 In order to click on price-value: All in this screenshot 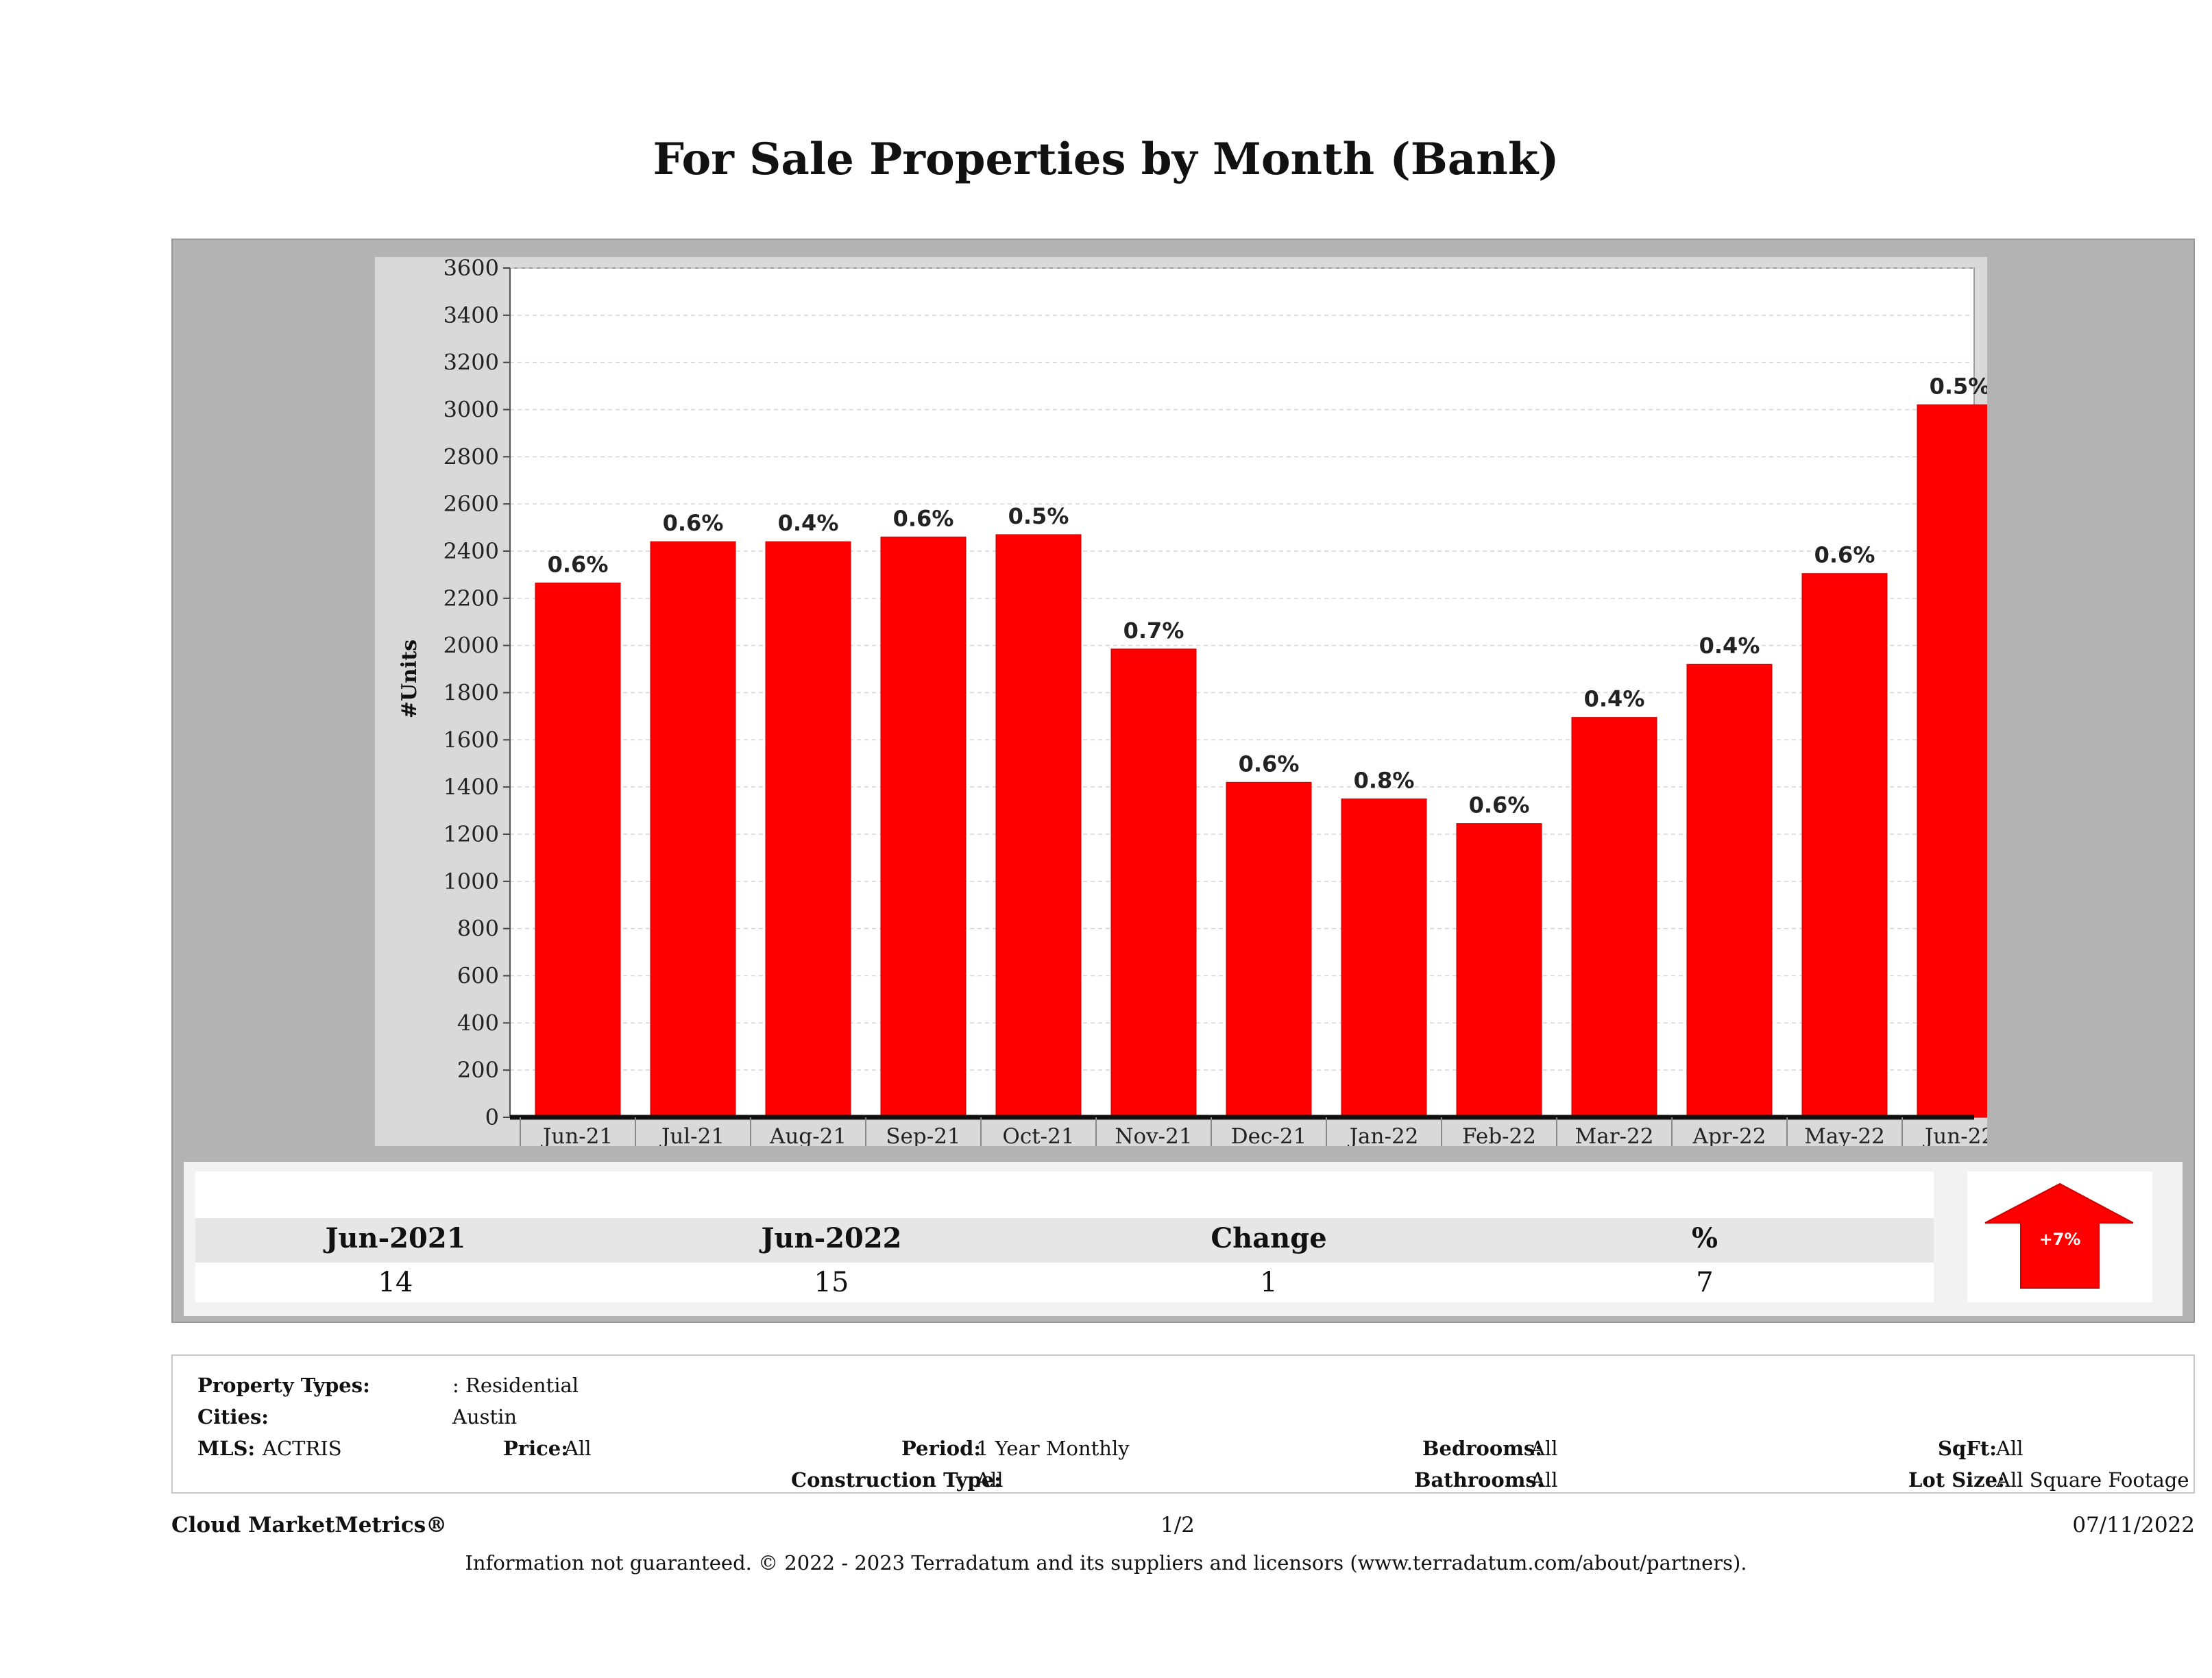, I will do `click(578, 1448)`.